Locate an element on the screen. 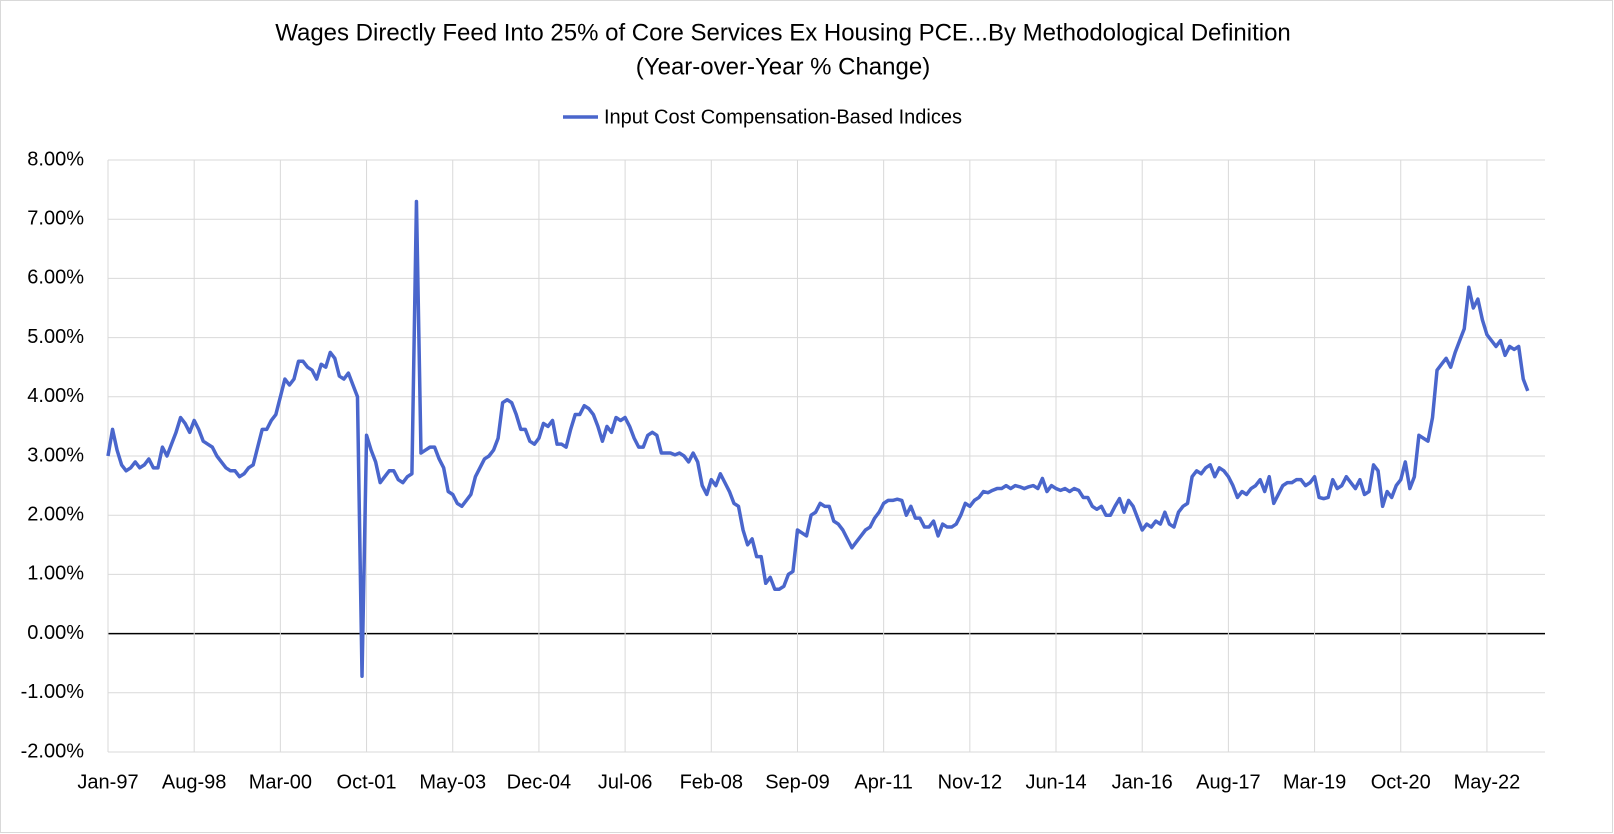  x-tick-label: Nov-12 is located at coordinates (970, 782).